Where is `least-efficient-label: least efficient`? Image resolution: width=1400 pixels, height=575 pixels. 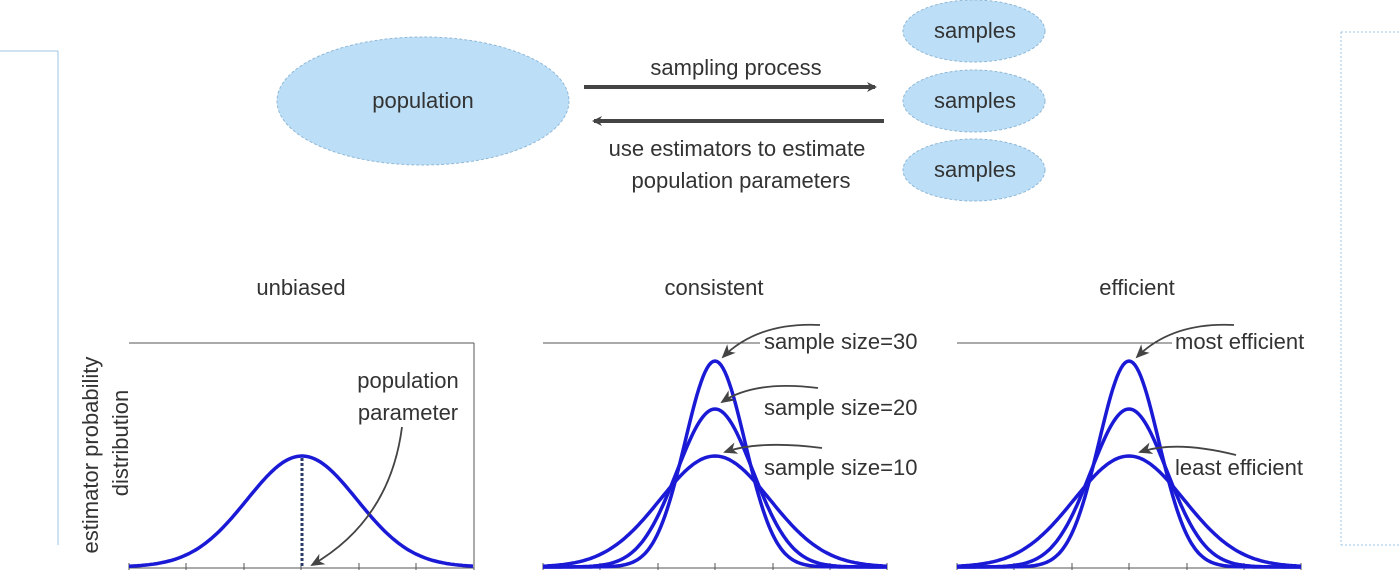 least-efficient-label: least efficient is located at coordinates (1239, 467).